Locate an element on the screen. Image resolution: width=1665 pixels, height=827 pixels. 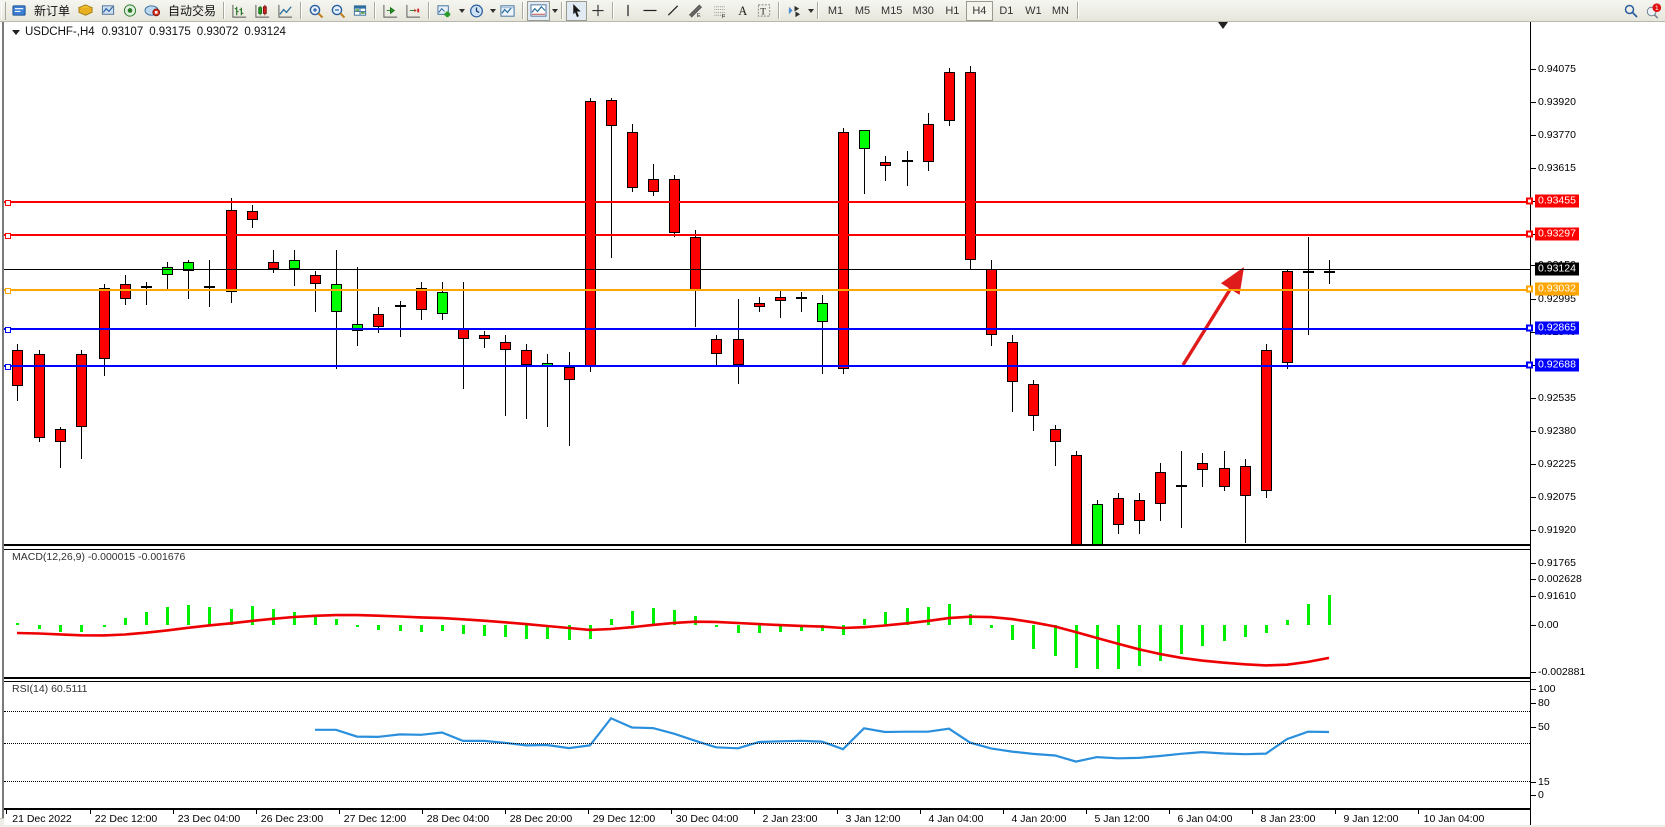
search-icon is located at coordinates (1631, 11).